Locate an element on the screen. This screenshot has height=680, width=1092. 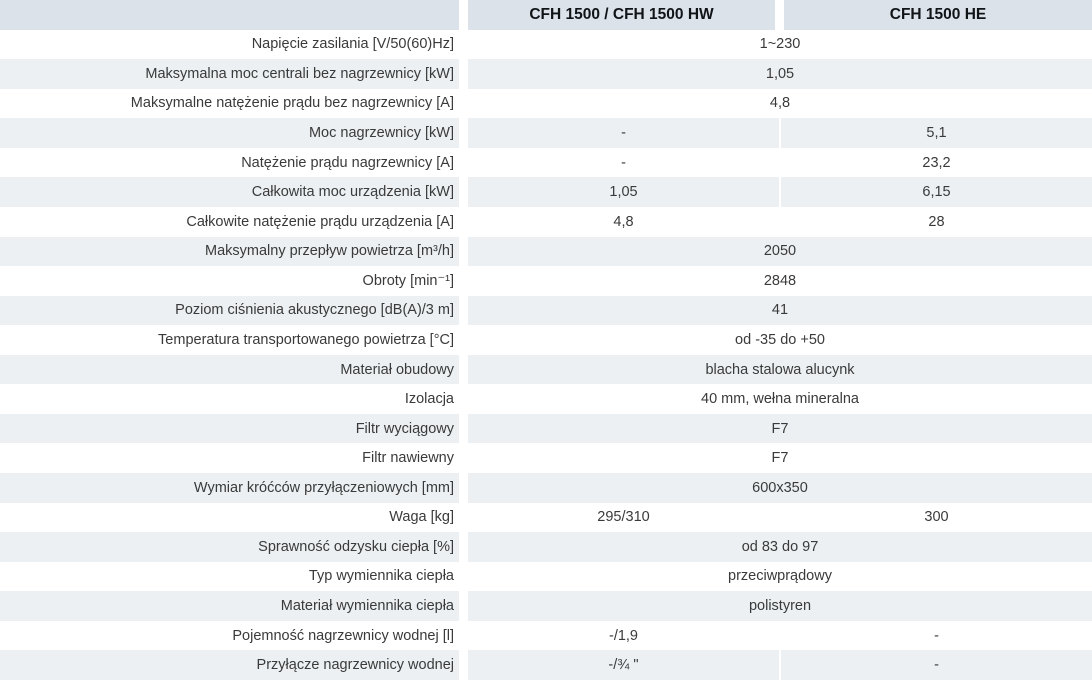
row-label: Napięcie zasilania [V/50(60)Hz] is located at coordinates (229, 44).